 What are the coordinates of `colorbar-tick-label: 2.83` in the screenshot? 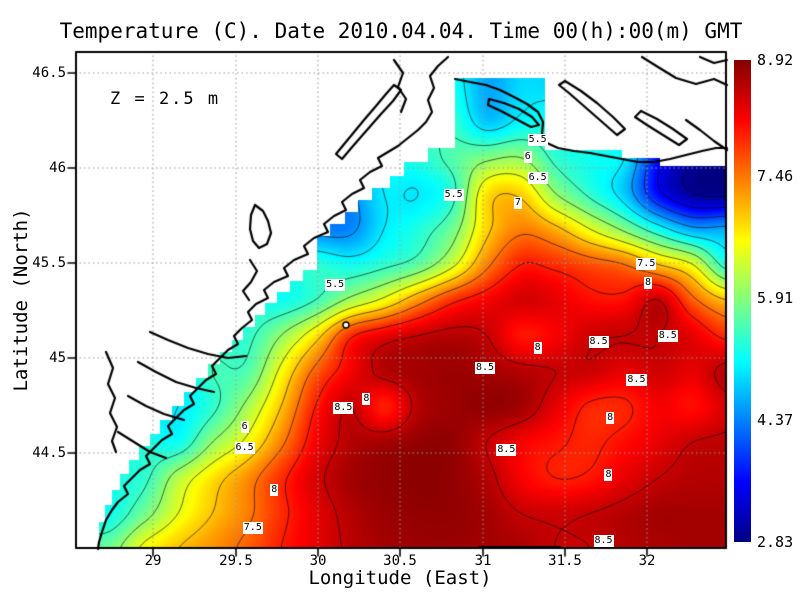 It's located at (775, 542).